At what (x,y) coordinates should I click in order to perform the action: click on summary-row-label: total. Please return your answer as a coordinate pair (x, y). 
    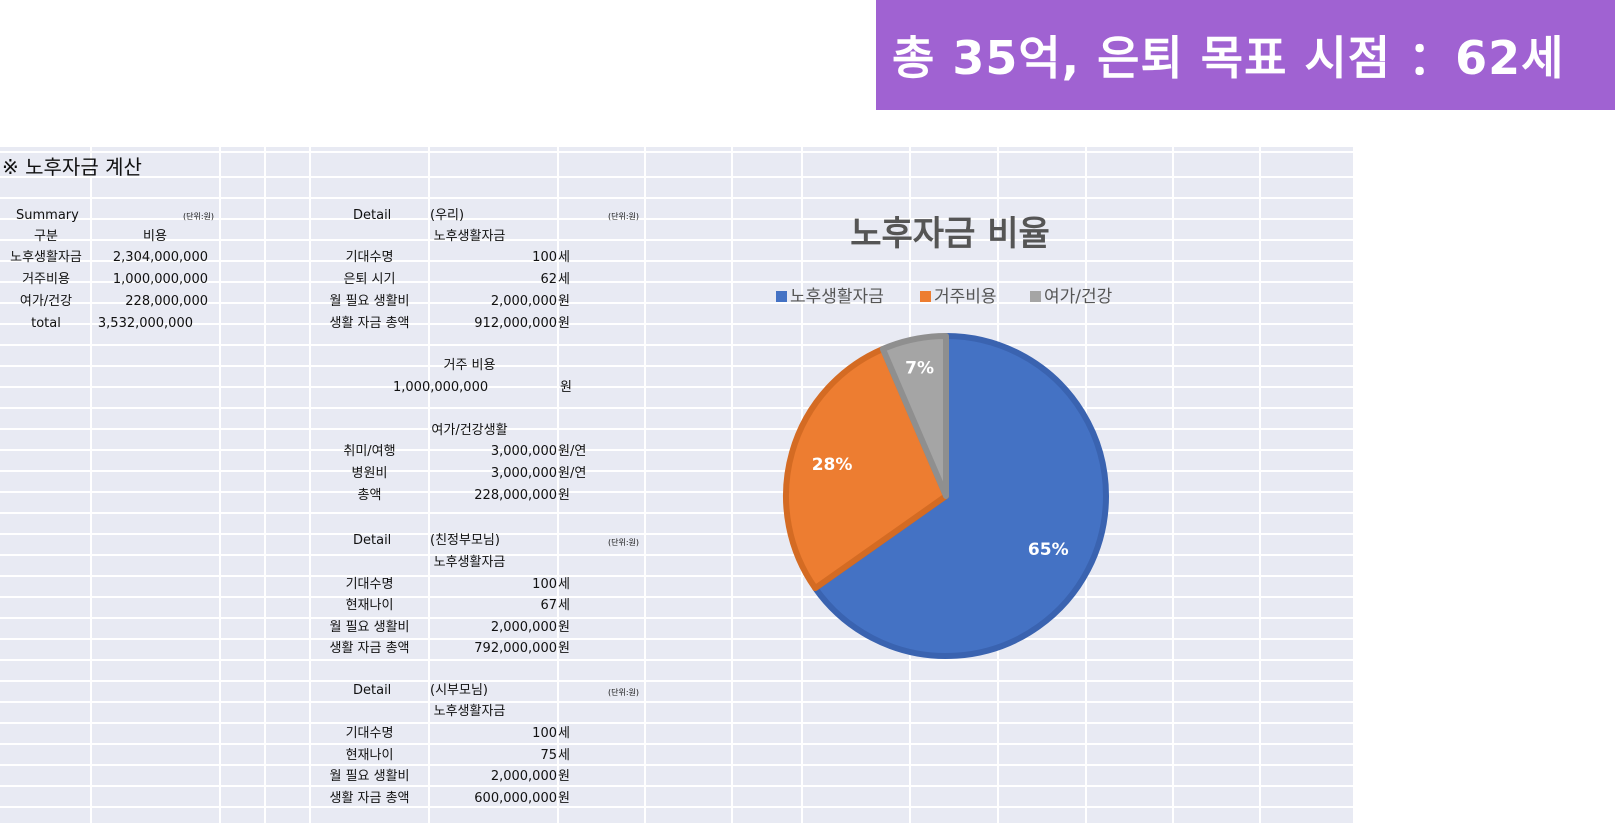
    Looking at the image, I should click on (46, 323).